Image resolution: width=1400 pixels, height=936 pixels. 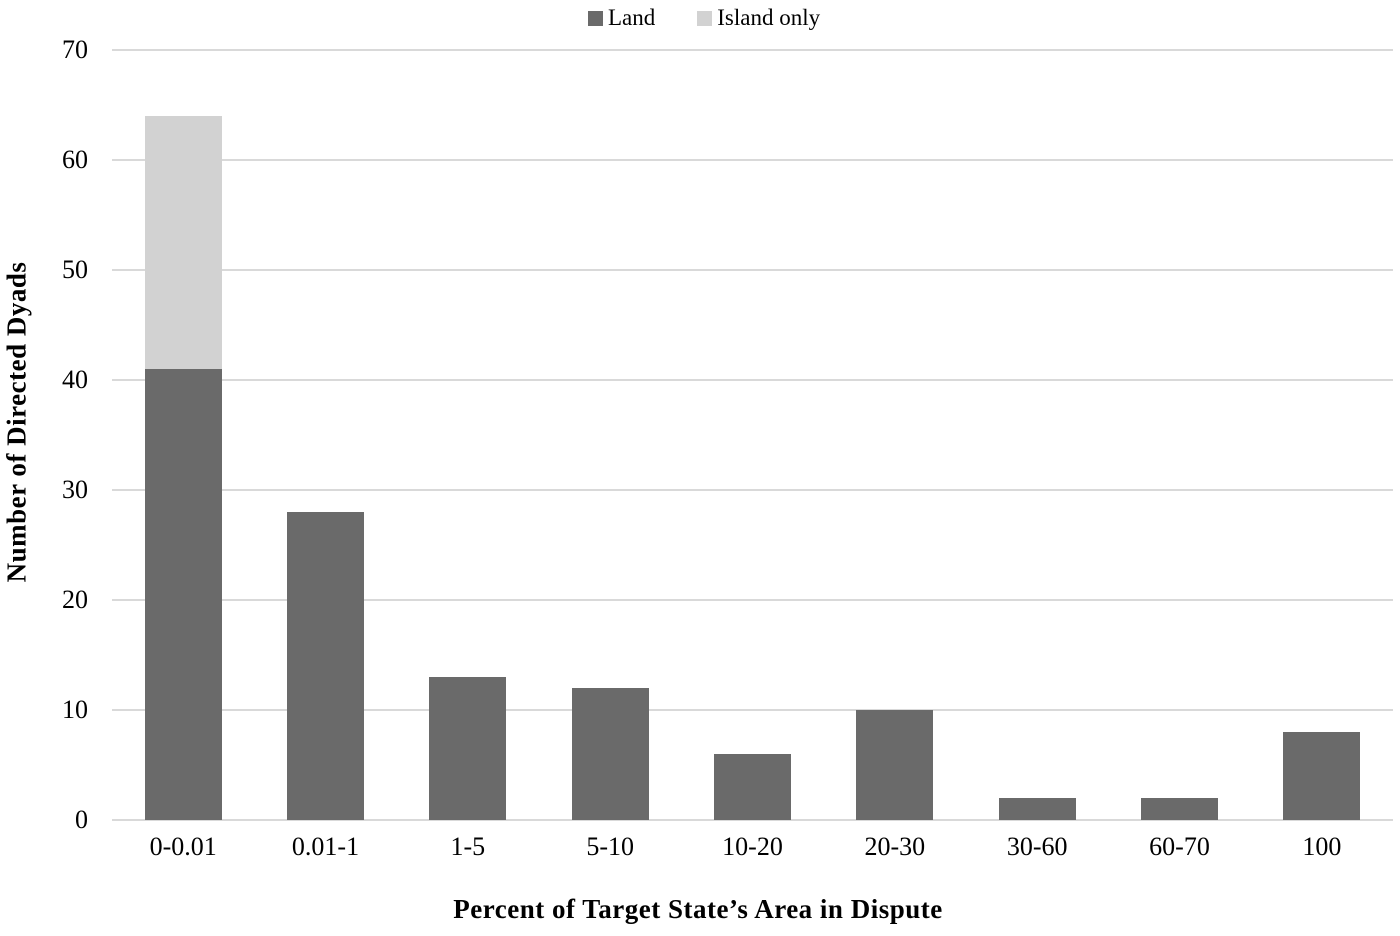 What do you see at coordinates (632, 17) in the screenshot?
I see `legend-label-land: Land` at bounding box center [632, 17].